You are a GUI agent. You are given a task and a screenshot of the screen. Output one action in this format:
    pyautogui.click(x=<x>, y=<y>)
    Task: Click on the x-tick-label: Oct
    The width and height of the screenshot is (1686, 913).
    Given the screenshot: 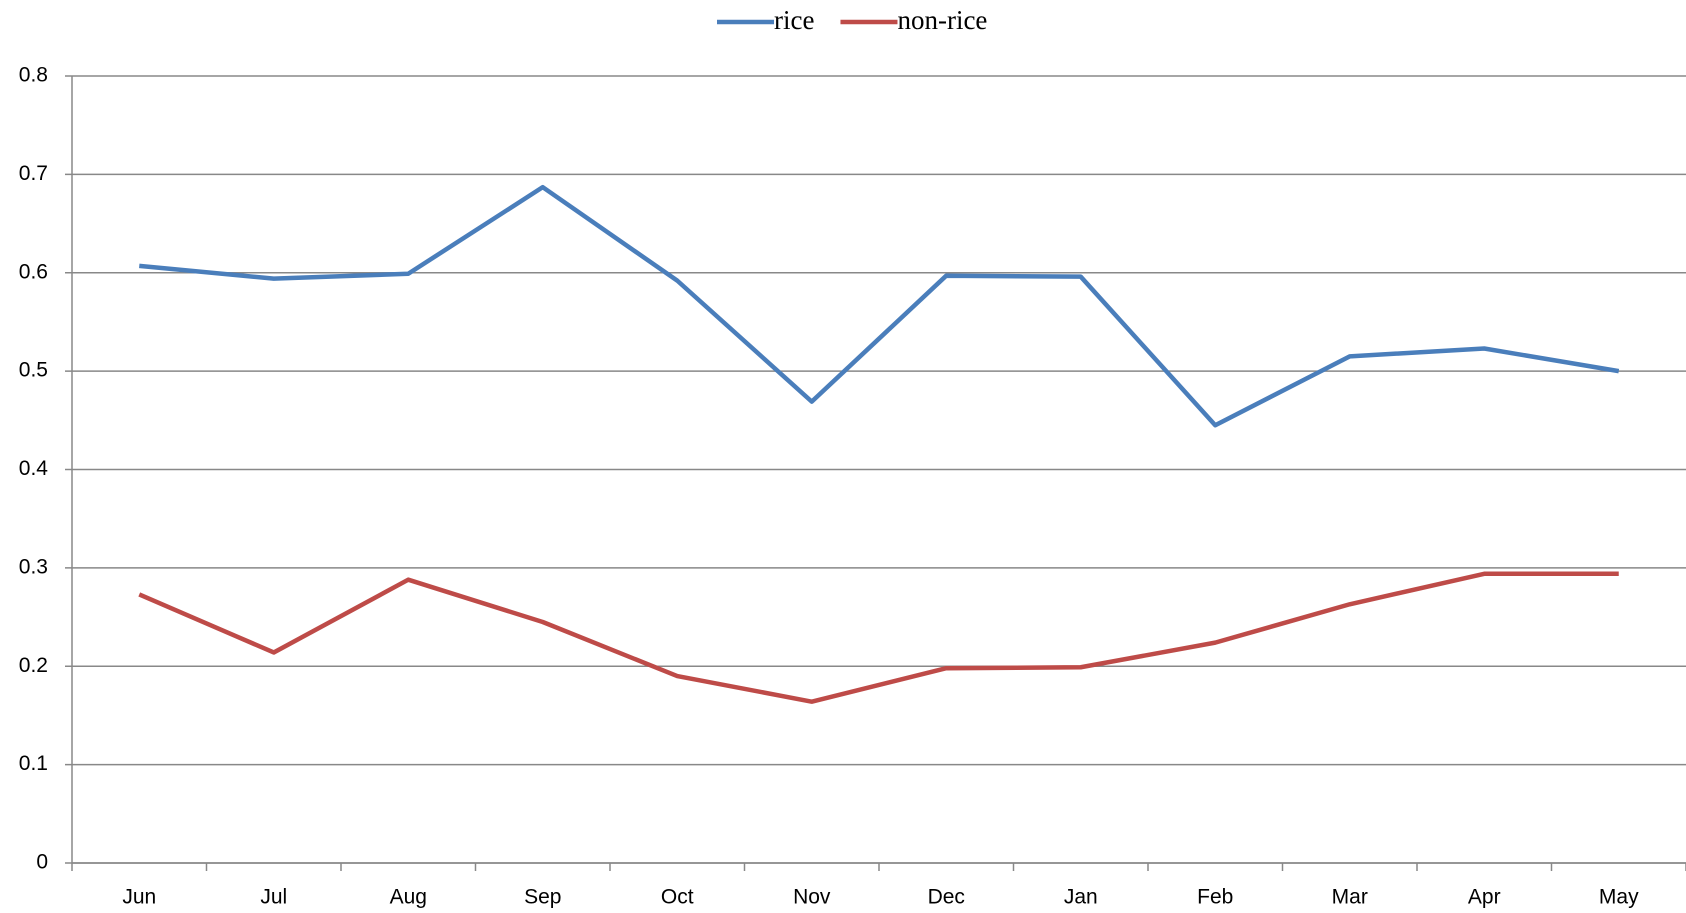 What is the action you would take?
    pyautogui.click(x=677, y=897)
    